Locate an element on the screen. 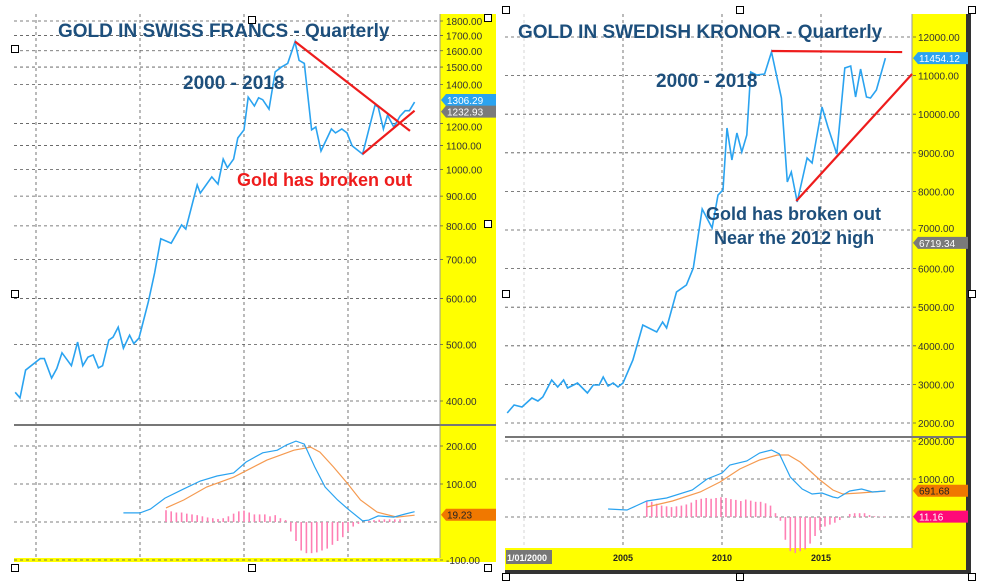 The height and width of the screenshot is (588, 983). right-price-tick-label: 10000.00 is located at coordinates (939, 115).